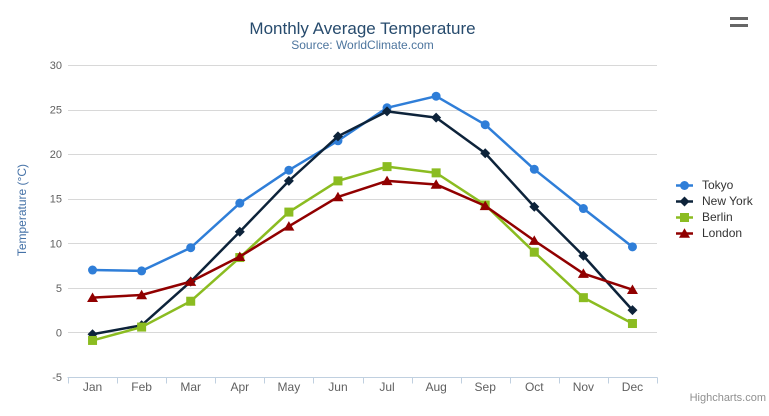  What do you see at coordinates (362, 28) in the screenshot?
I see `chart-title: Monthly Average Temperature` at bounding box center [362, 28].